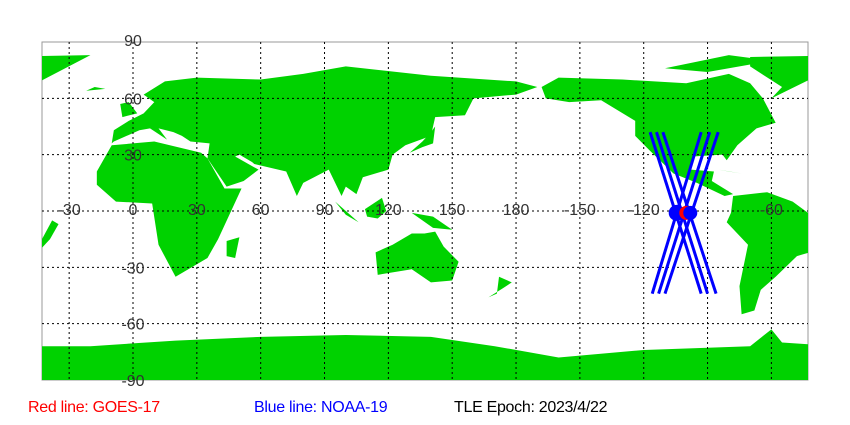 This screenshot has height=425, width=850. What do you see at coordinates (580, 210) in the screenshot?
I see `lon-label: -150` at bounding box center [580, 210].